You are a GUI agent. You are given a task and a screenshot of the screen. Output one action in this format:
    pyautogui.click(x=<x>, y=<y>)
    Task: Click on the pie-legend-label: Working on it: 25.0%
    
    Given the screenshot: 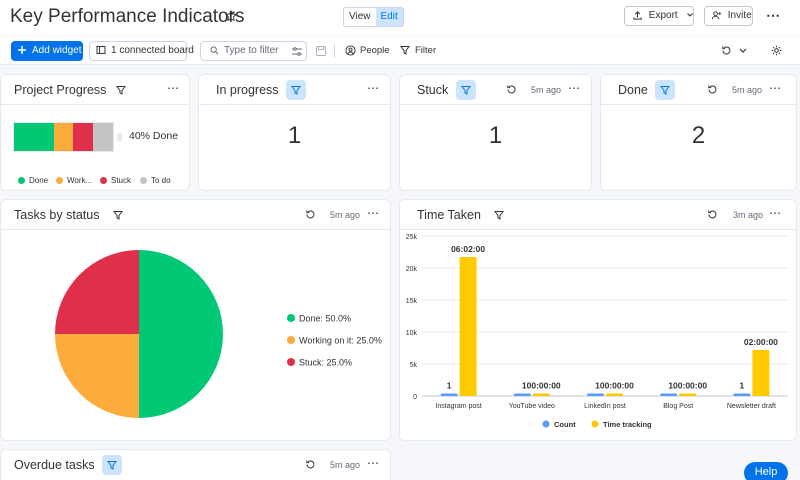 What is the action you would take?
    pyautogui.click(x=340, y=341)
    